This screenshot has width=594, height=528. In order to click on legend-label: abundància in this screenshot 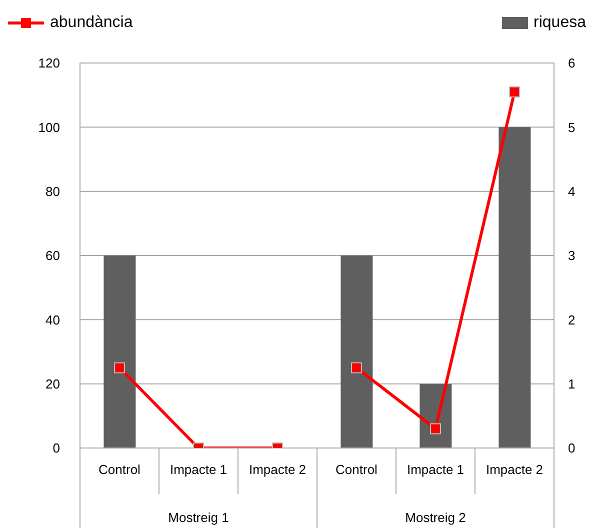, I will do `click(91, 23)`.